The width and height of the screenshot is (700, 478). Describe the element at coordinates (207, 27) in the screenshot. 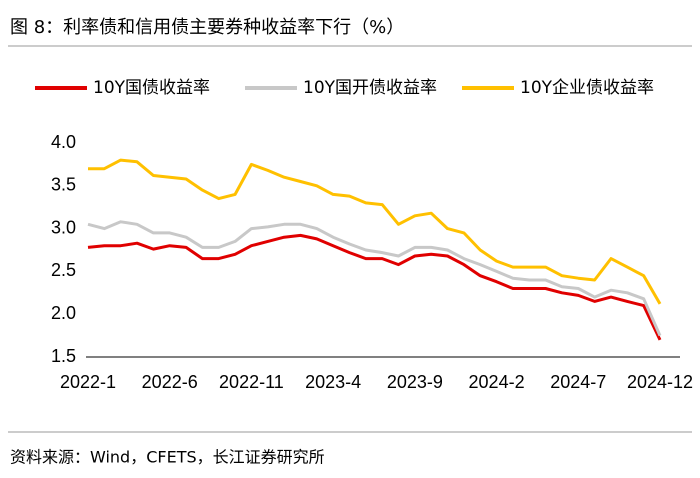

I see `chart-title: 图 8：利率债和信用债主要券种收益率下行（%）` at that location.